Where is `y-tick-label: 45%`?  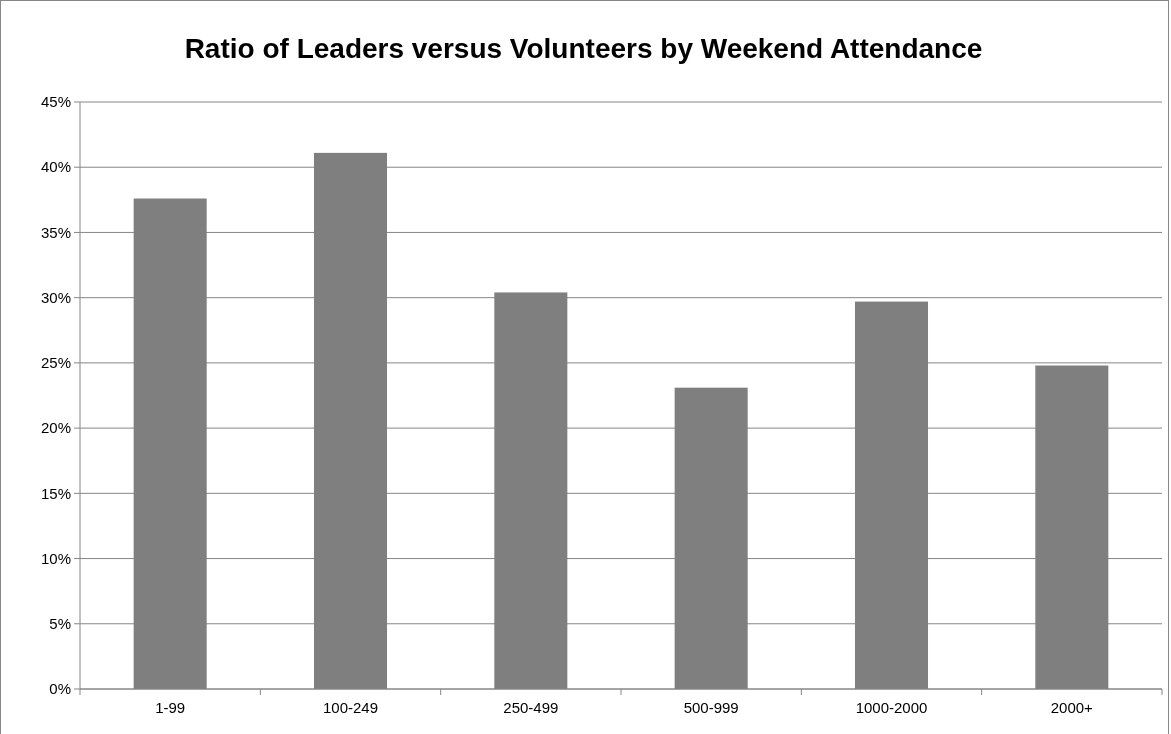
y-tick-label: 45% is located at coordinates (55, 102).